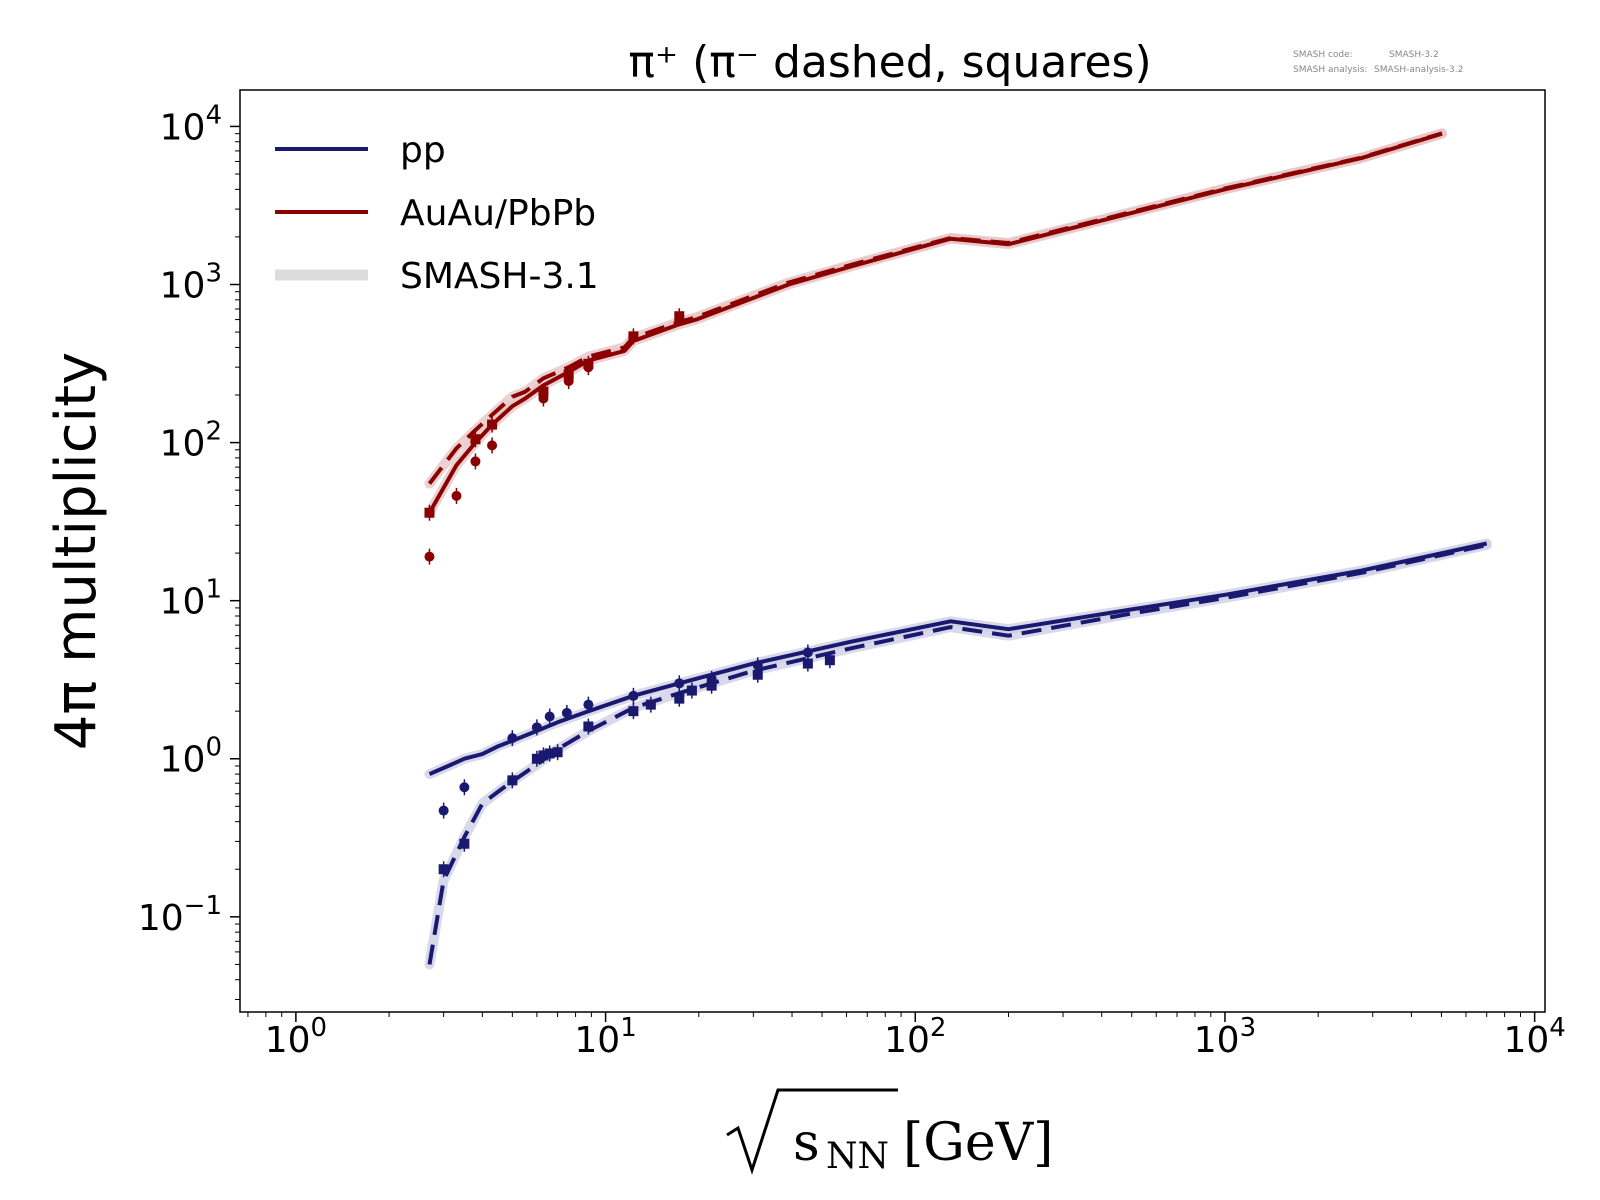 The image size is (1600, 1200). I want to click on chart-title: π⁺ (π⁻ dashed, squares), so click(889, 62).